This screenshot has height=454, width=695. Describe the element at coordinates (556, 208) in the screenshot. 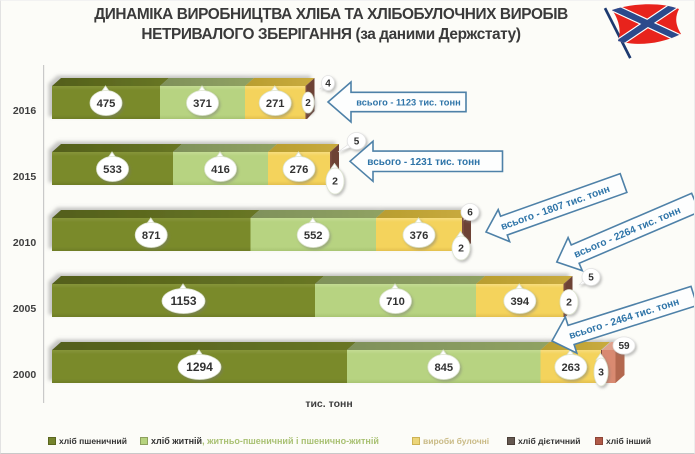

I see `svg-text: всього - 1807 тис. тонн` at that location.